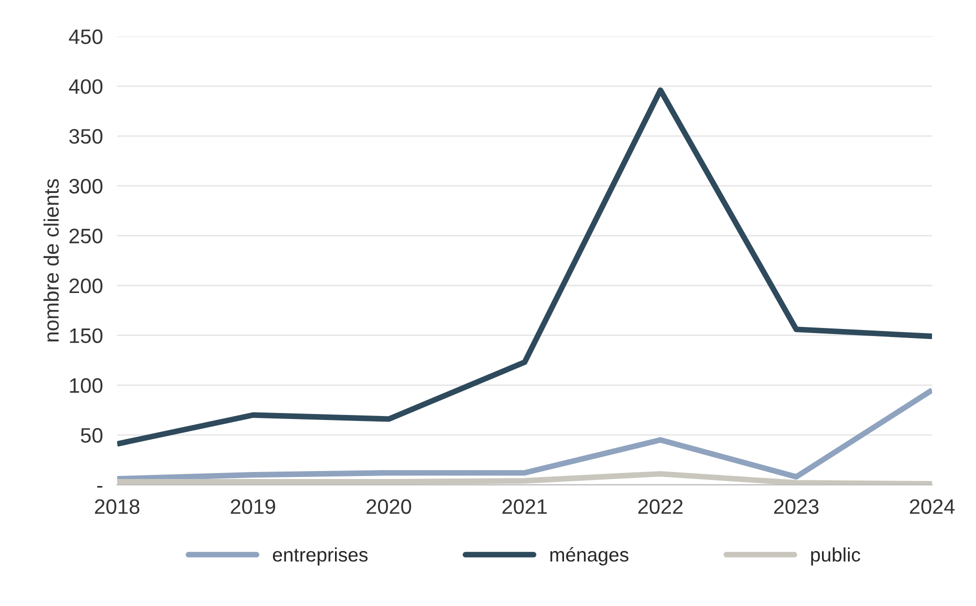  I want to click on legend-label: ménages, so click(589, 556).